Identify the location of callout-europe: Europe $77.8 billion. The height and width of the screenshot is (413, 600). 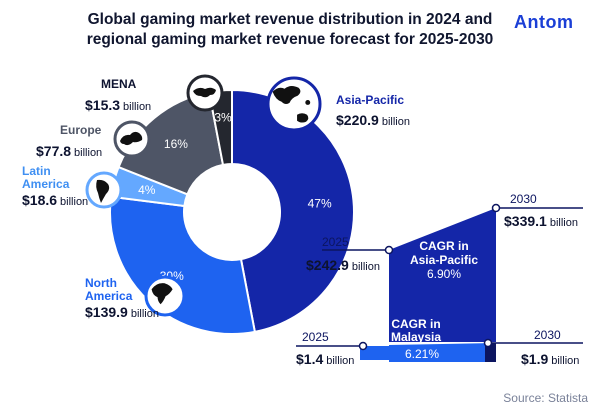
(93, 139).